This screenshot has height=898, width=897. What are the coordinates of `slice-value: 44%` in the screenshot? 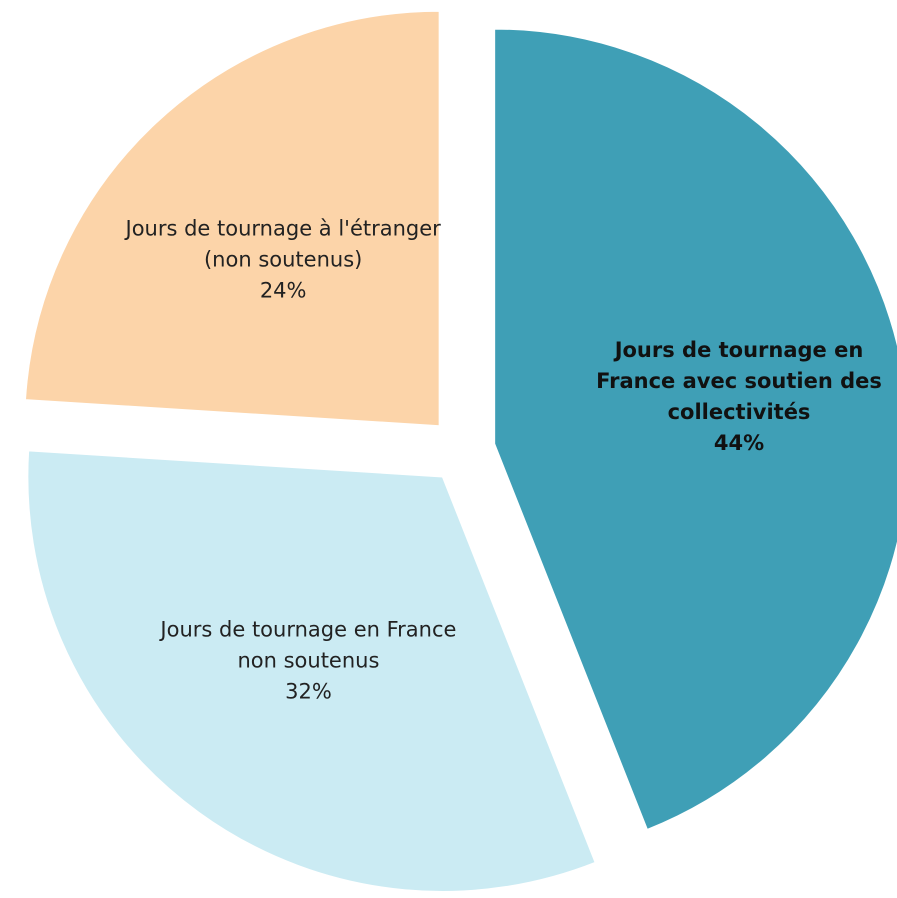 It's located at (739, 443).